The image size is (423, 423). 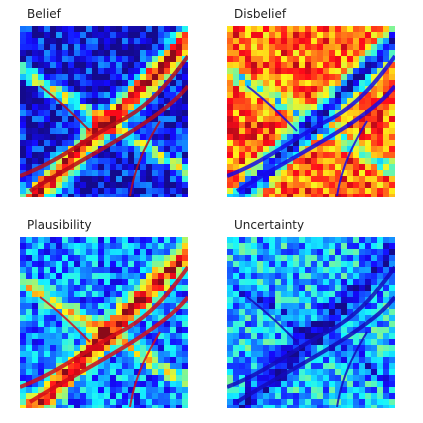 What do you see at coordinates (260, 14) in the screenshot?
I see `disbelief-title: Disbelief` at bounding box center [260, 14].